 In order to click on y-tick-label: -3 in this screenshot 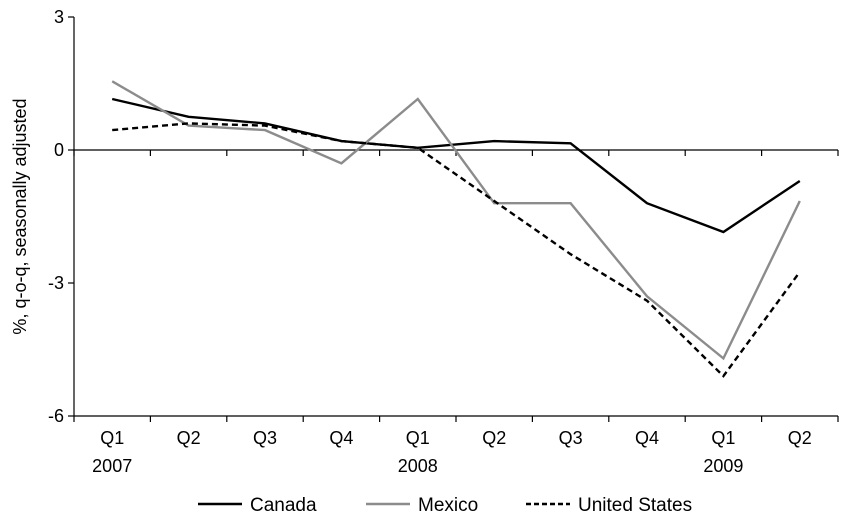, I will do `click(56, 283)`.